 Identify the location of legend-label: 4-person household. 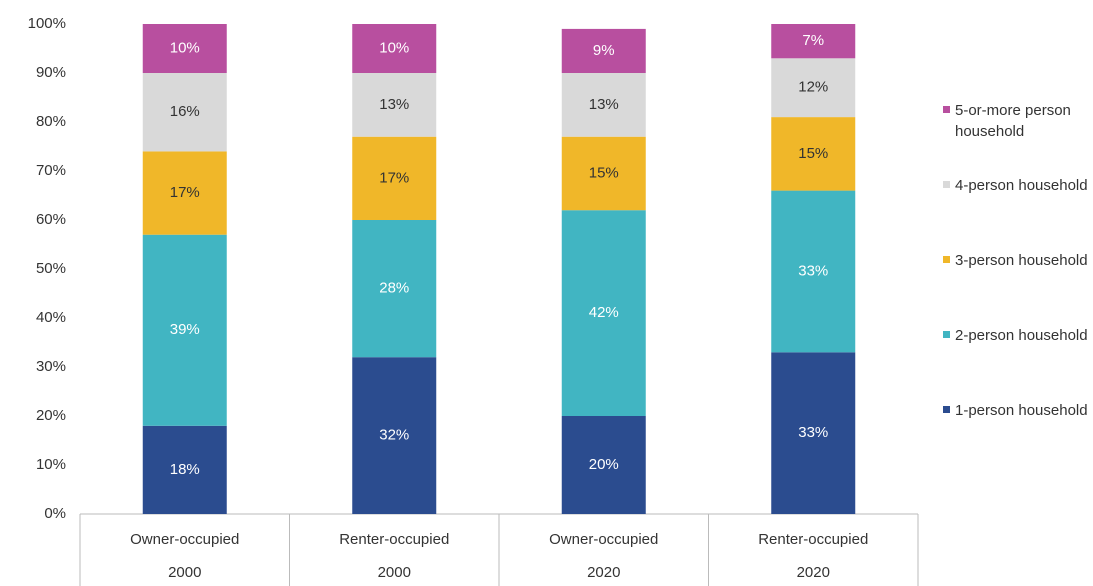
(1021, 185).